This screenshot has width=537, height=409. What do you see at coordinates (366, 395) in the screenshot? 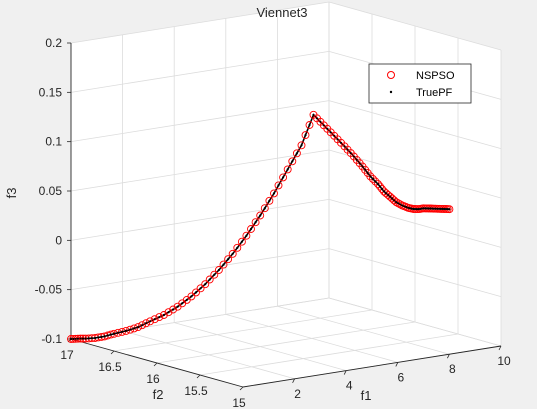
I see `x-axis-label: f1` at bounding box center [366, 395].